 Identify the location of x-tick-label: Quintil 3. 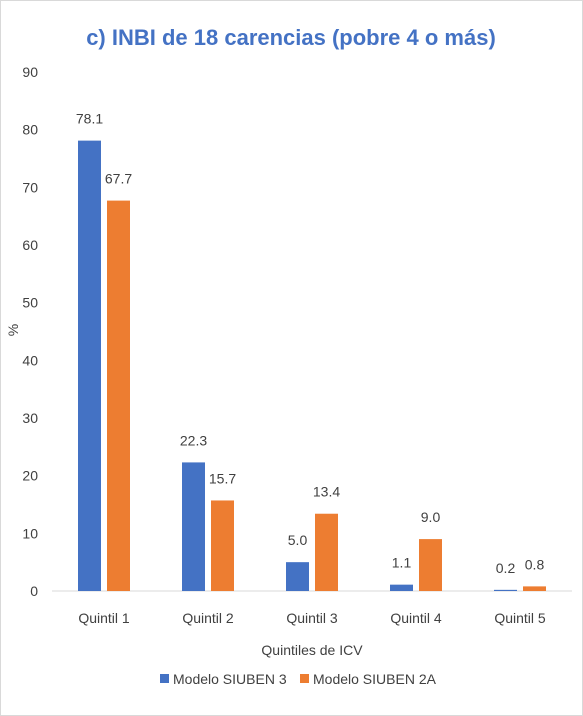
(312, 618).